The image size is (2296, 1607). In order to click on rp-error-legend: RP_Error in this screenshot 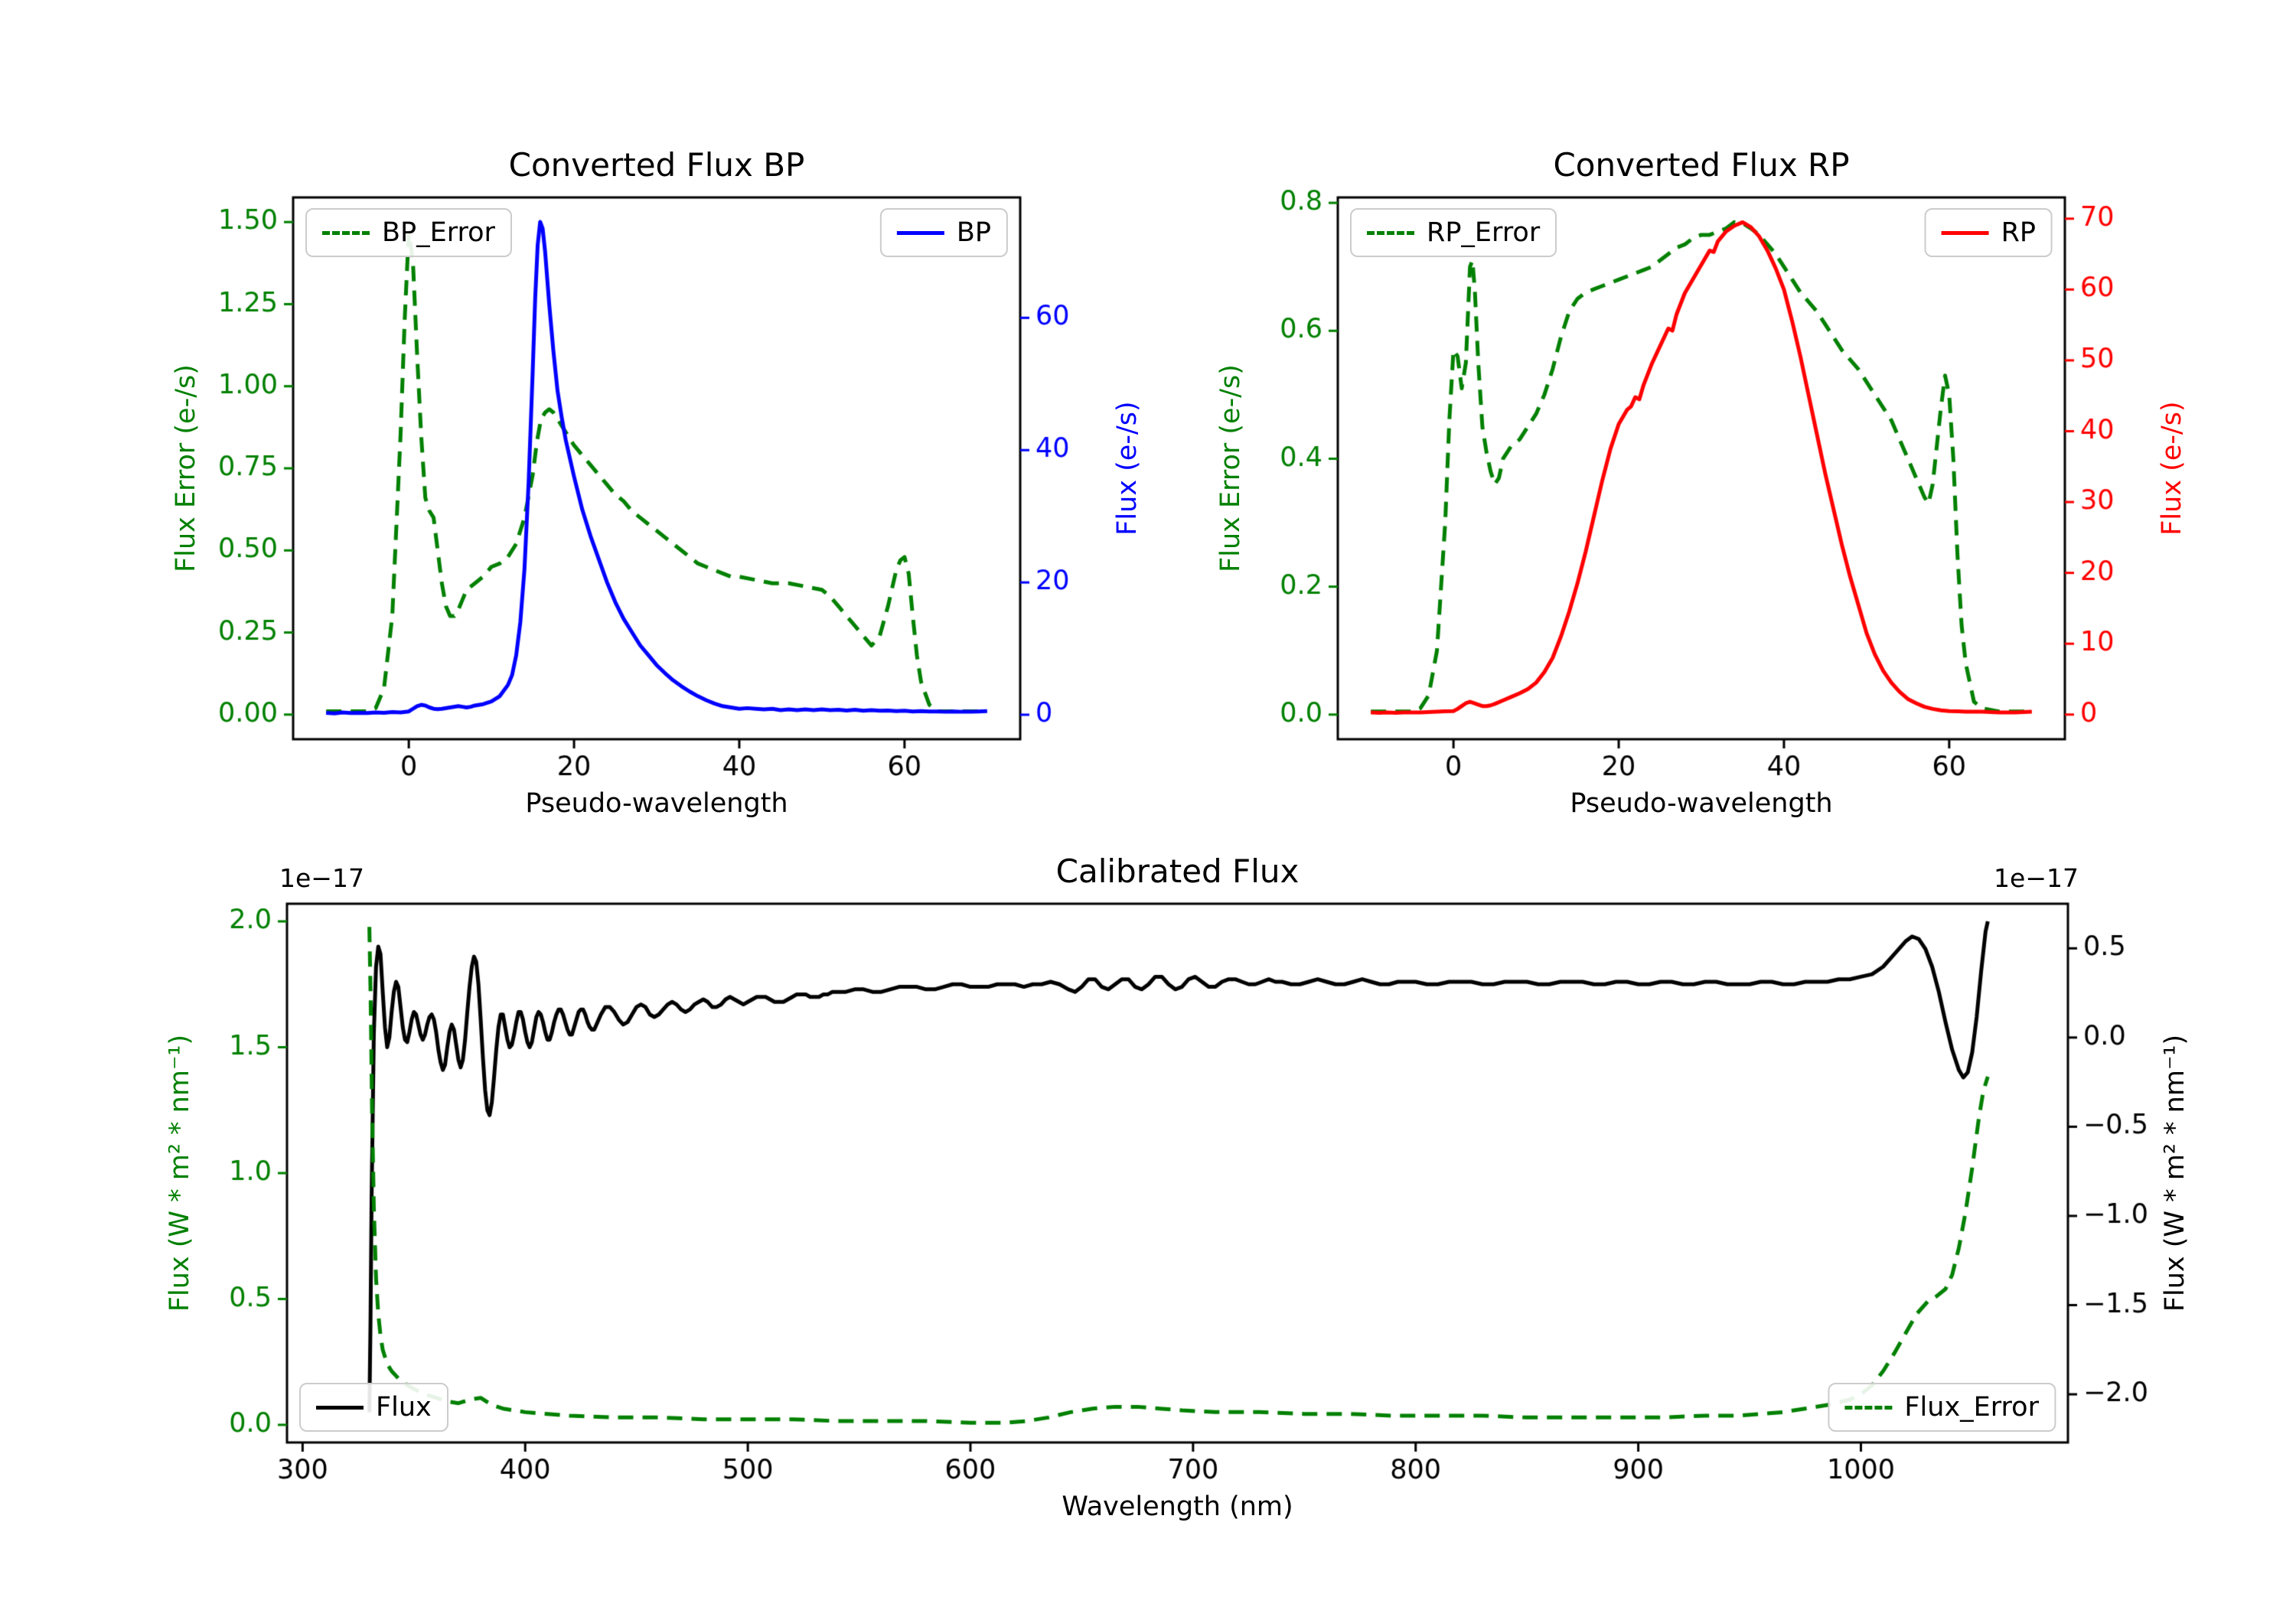, I will do `click(1453, 232)`.